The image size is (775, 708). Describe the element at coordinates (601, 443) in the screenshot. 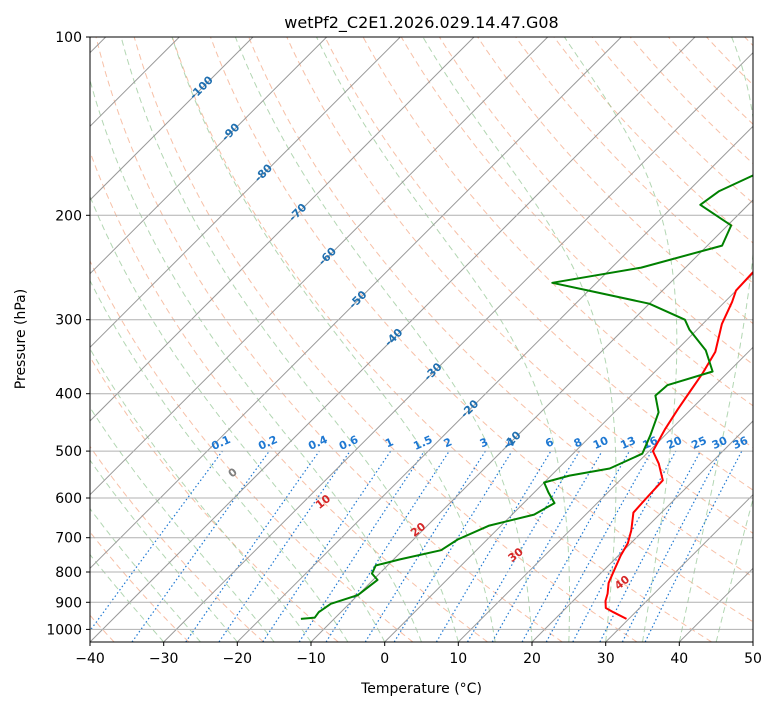

I see `mixing-ratio-label: 10` at that location.